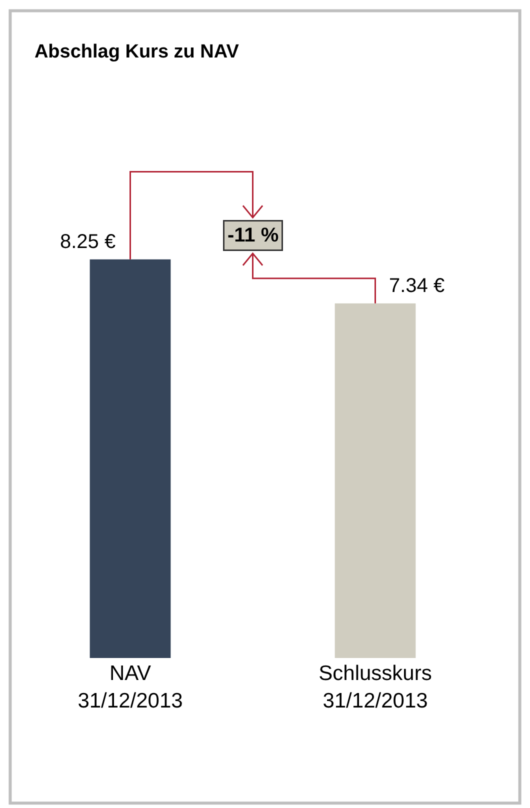 The height and width of the screenshot is (808, 530). Describe the element at coordinates (137, 52) in the screenshot. I see `chart-title: Abschlag Kurs zu NAV` at that location.